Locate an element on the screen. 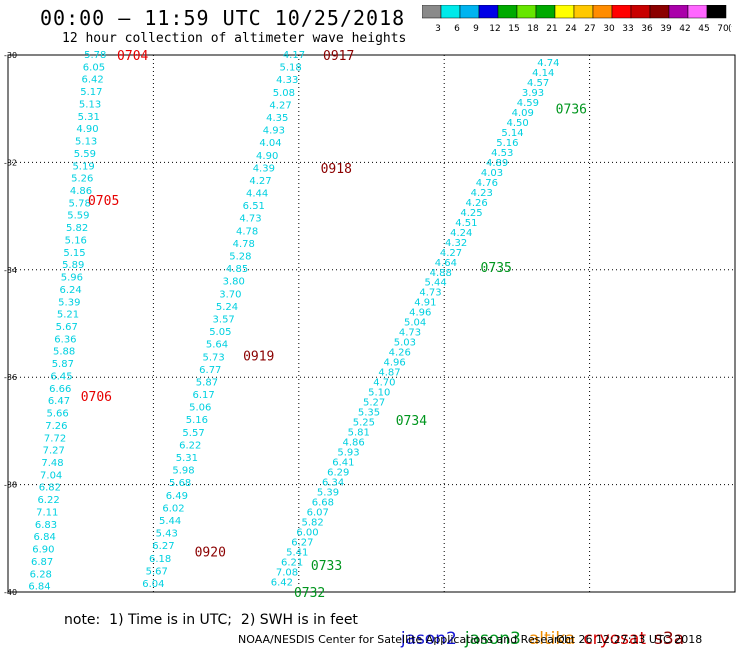  color-level-label: 6 is located at coordinates (457, 28).